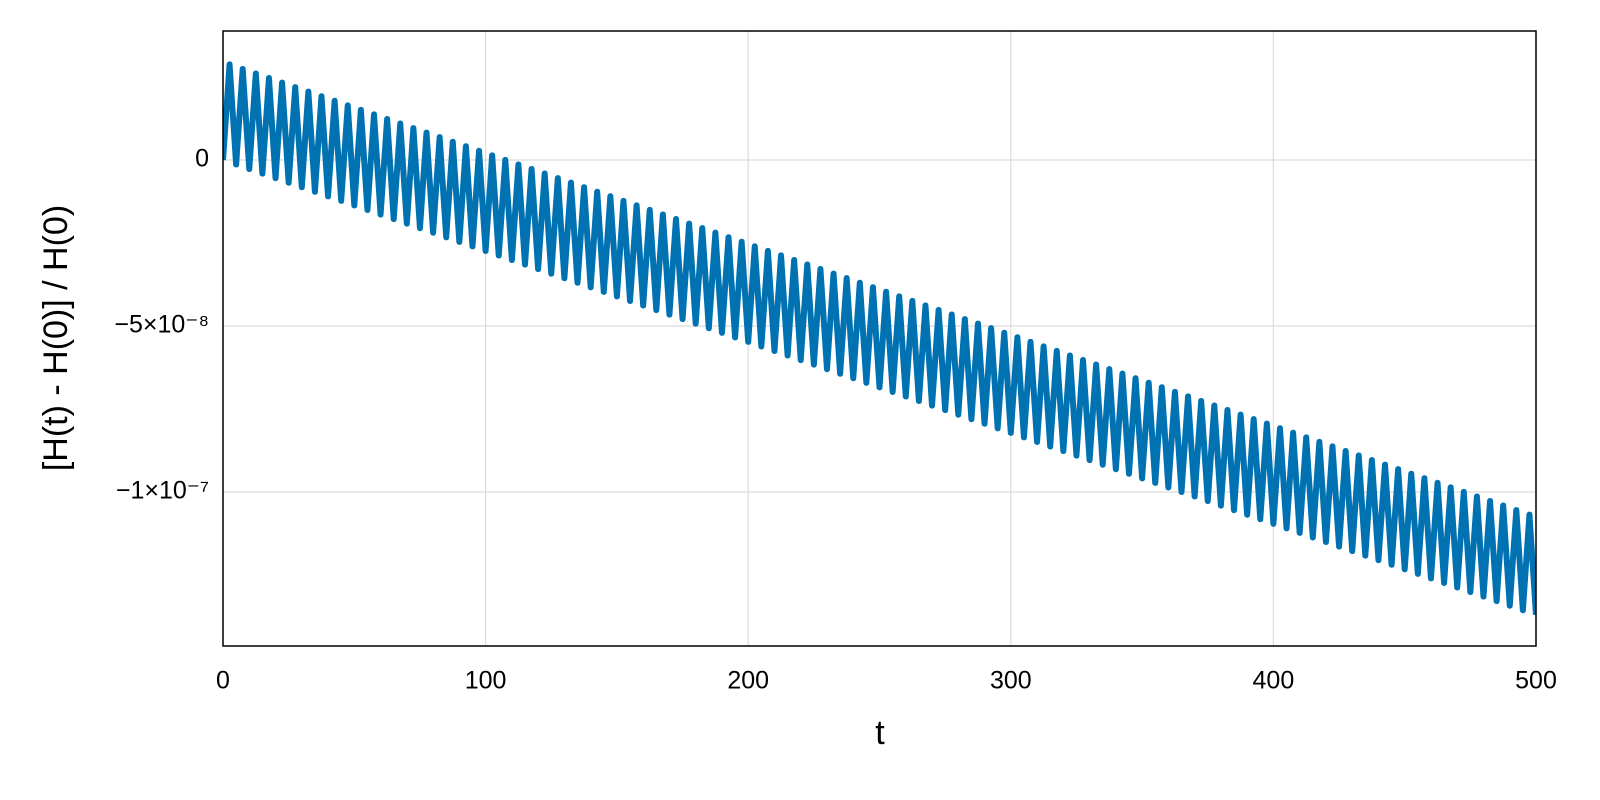 The height and width of the screenshot is (800, 1600). Describe the element at coordinates (1536, 681) in the screenshot. I see `x-tick-label: 500` at that location.